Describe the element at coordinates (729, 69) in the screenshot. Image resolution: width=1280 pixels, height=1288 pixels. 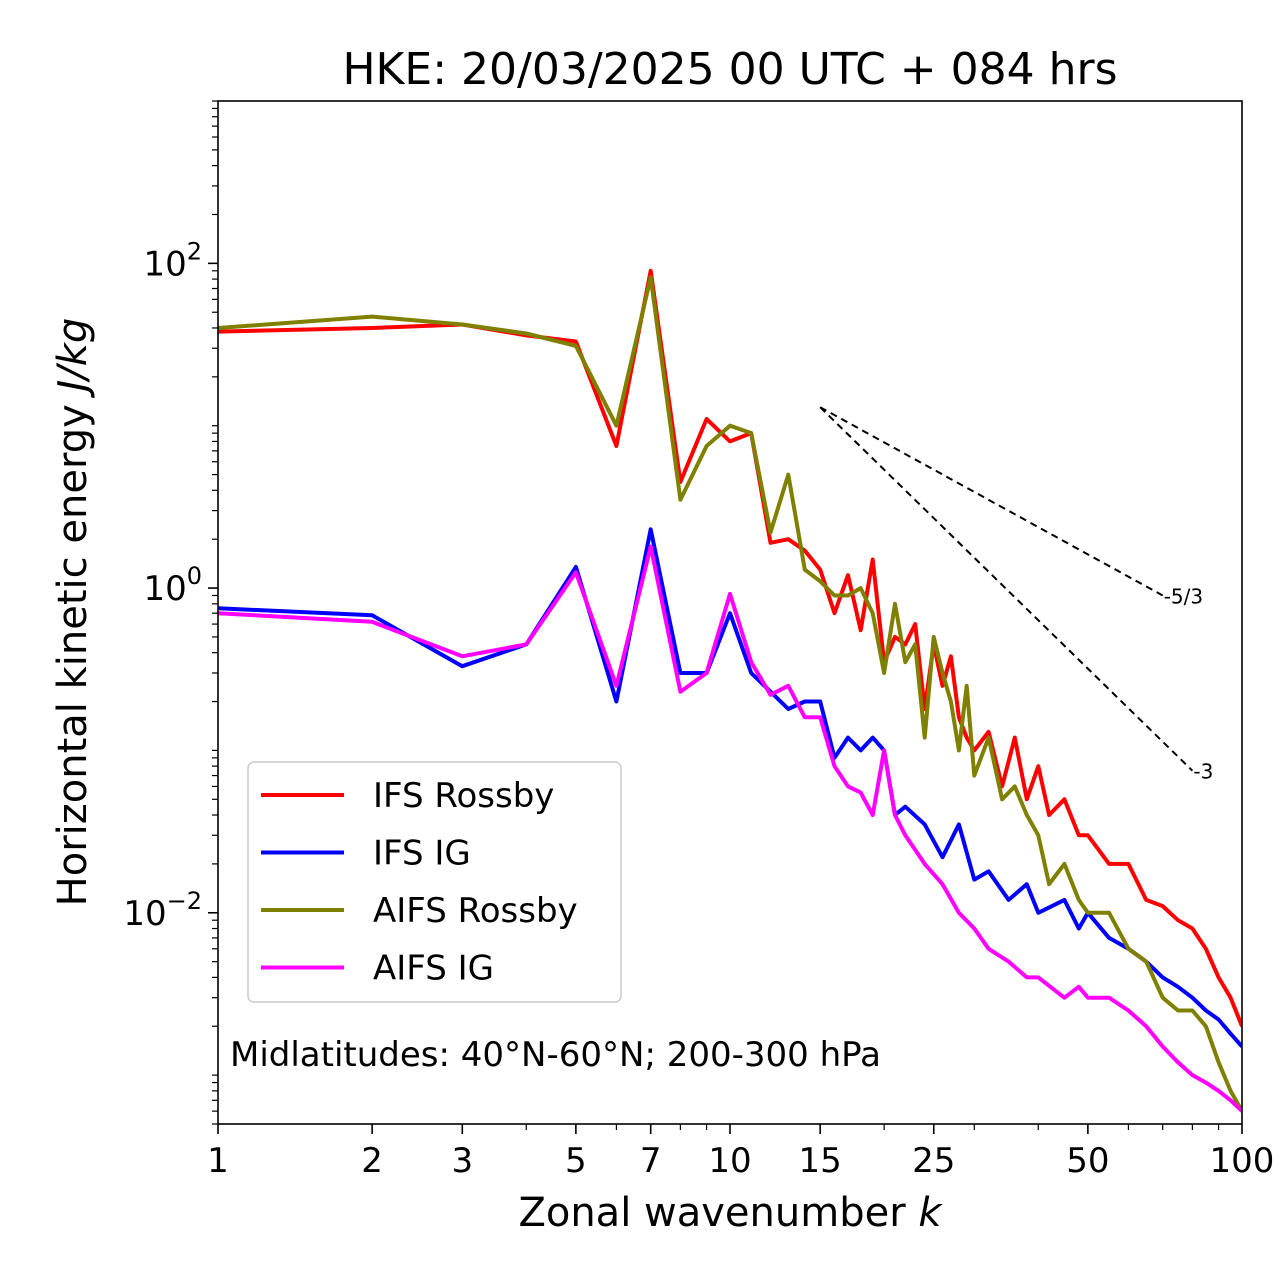
I see `chart-title: HKE: 20/03/2025 00 UTC + 084 hrs` at that location.